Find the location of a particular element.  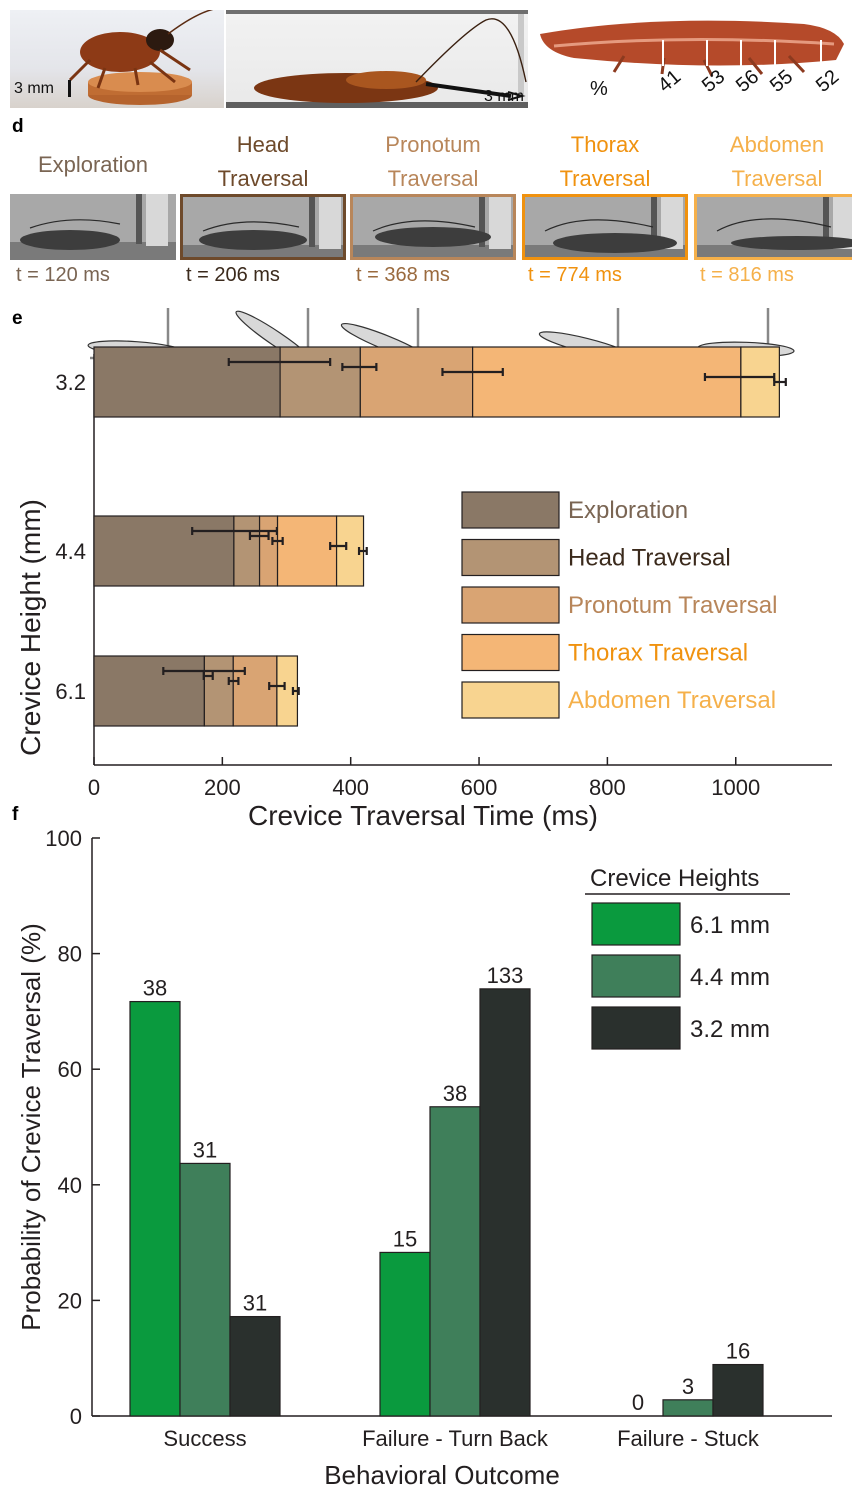

legend-label: 6.1 mm is located at coordinates (730, 925).